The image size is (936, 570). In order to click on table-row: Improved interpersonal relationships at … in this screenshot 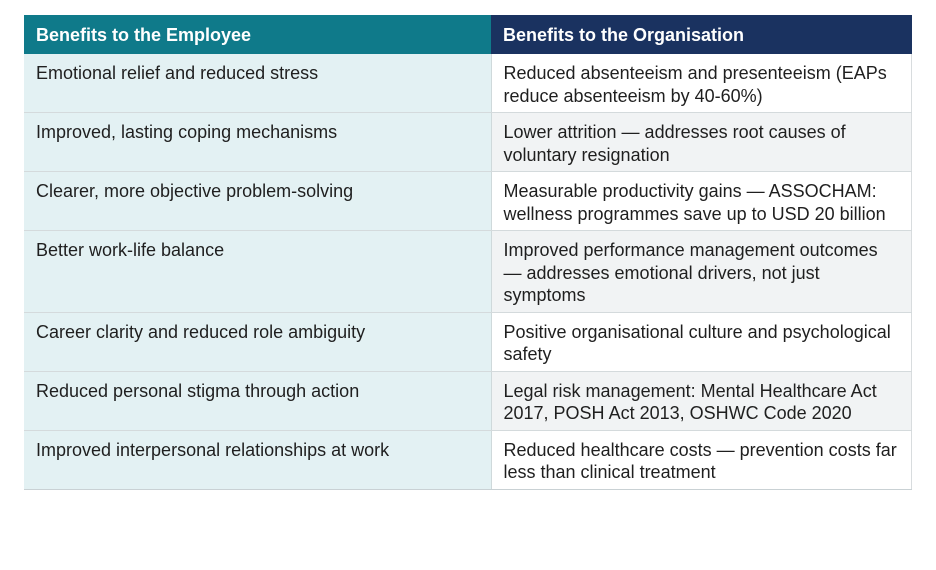, I will do `click(468, 460)`.